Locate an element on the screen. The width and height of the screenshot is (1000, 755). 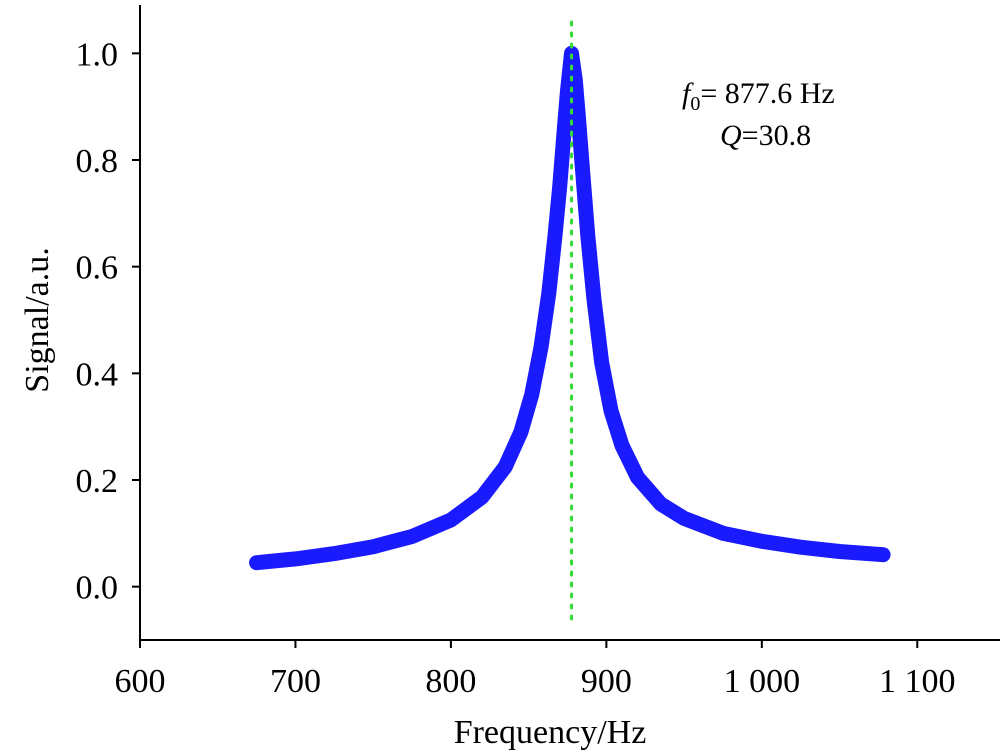
y-axis-label: Signal/a.u. is located at coordinates (37, 319).